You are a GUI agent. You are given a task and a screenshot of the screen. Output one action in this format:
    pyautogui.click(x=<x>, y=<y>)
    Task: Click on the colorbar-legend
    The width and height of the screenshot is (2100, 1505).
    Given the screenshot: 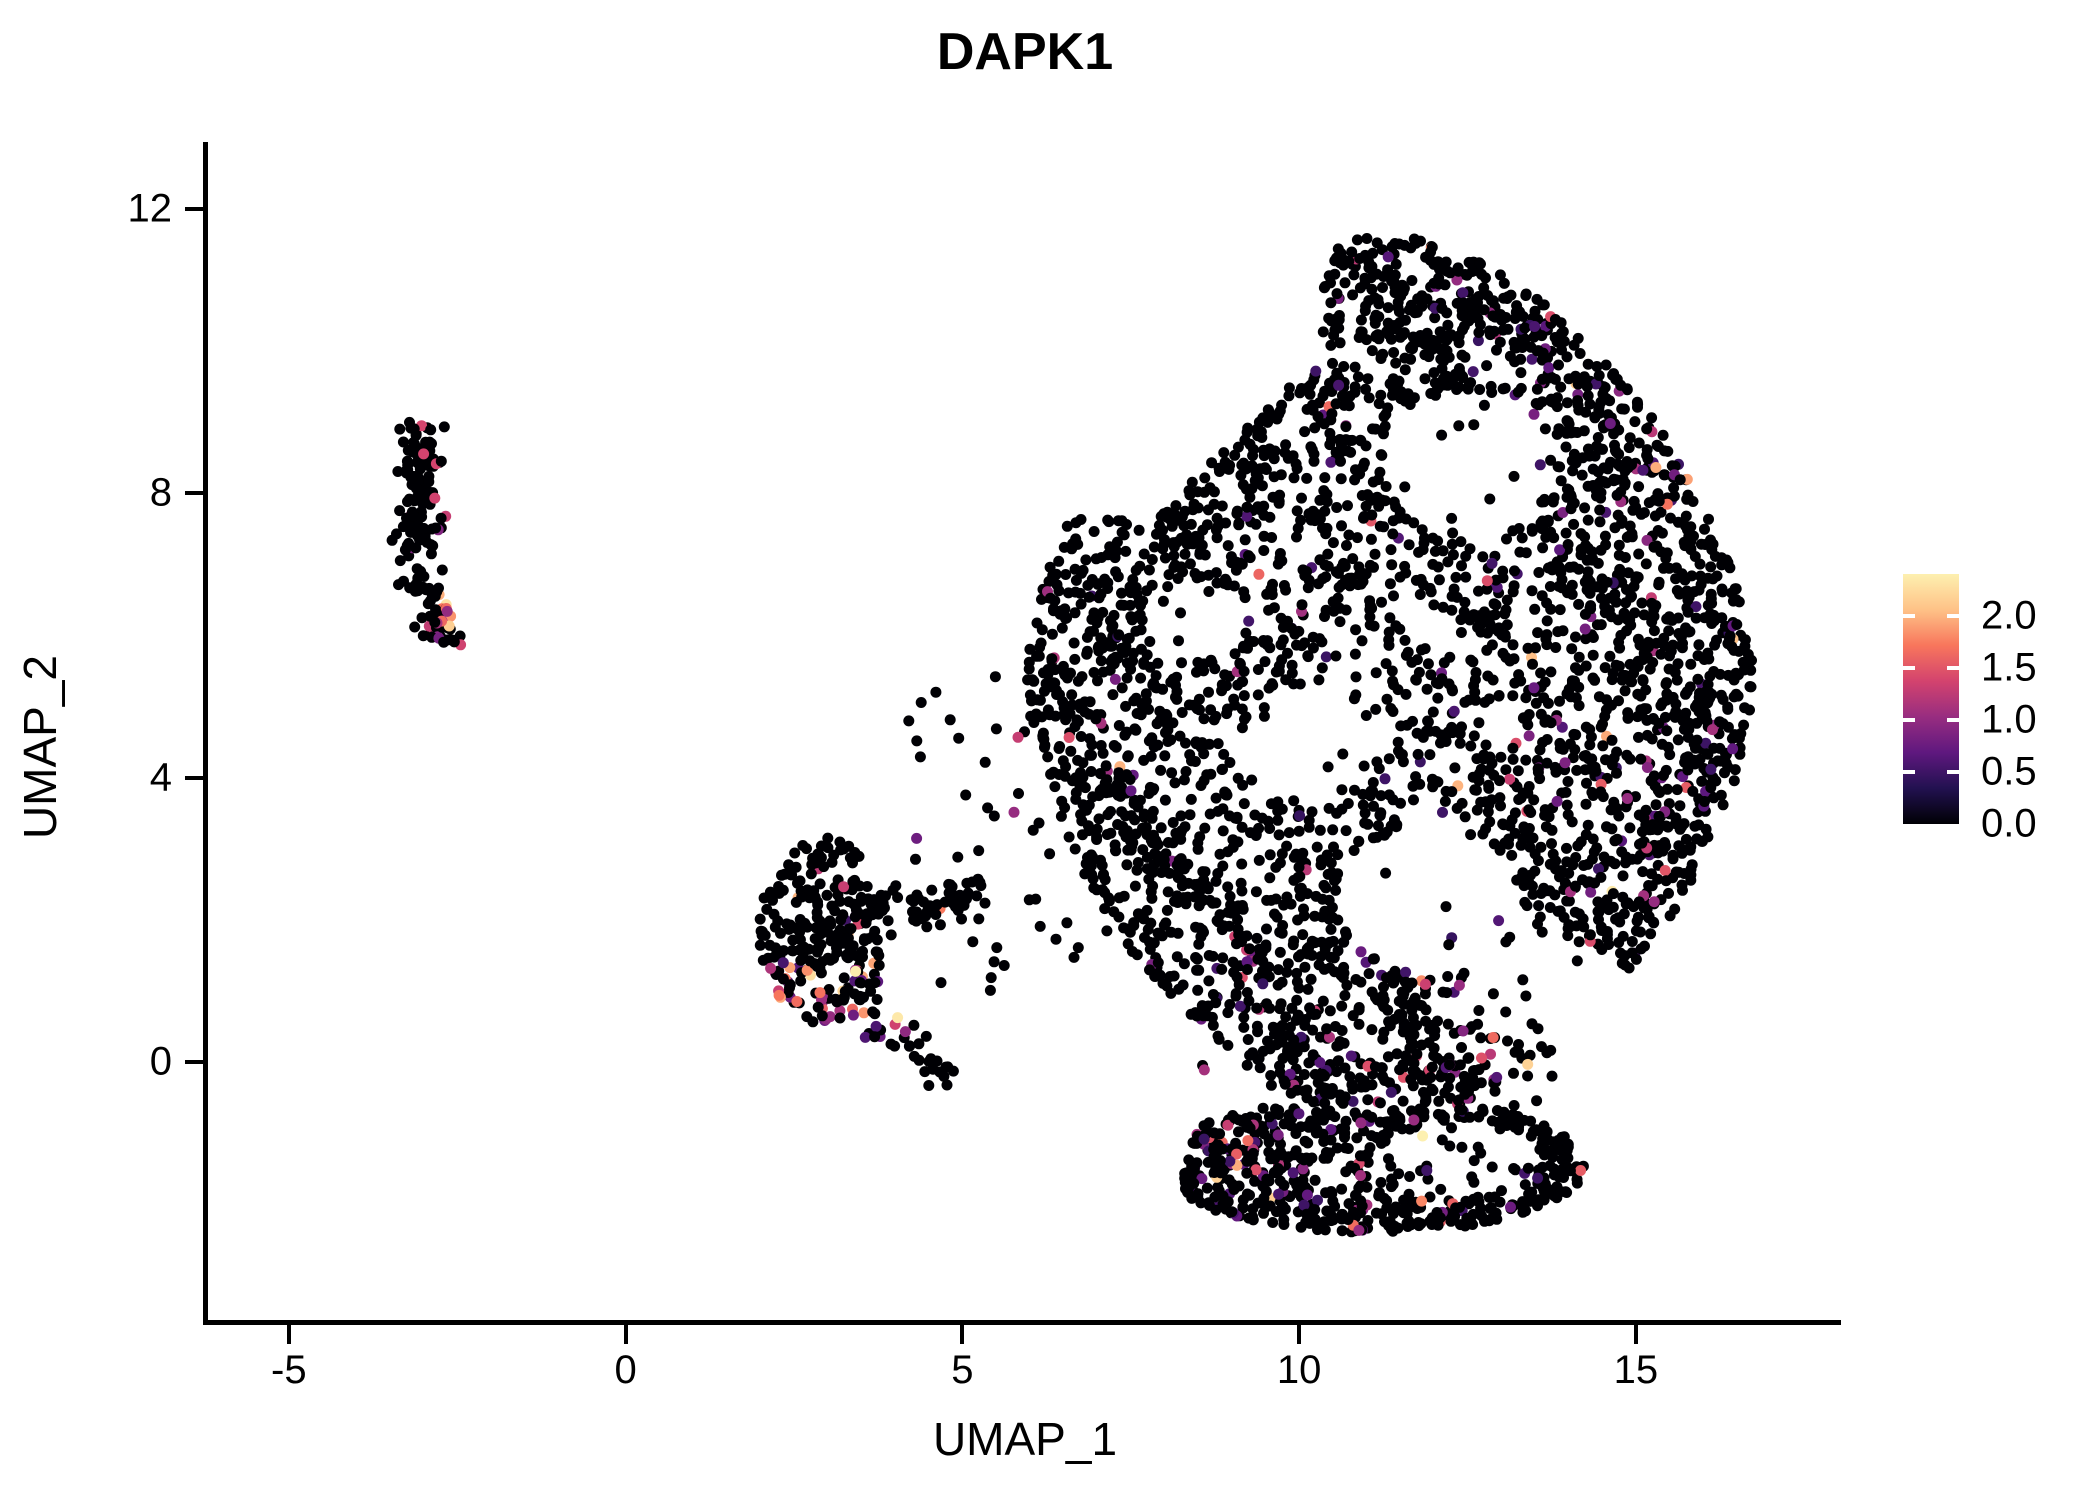 What is the action you would take?
    pyautogui.click(x=1931, y=699)
    